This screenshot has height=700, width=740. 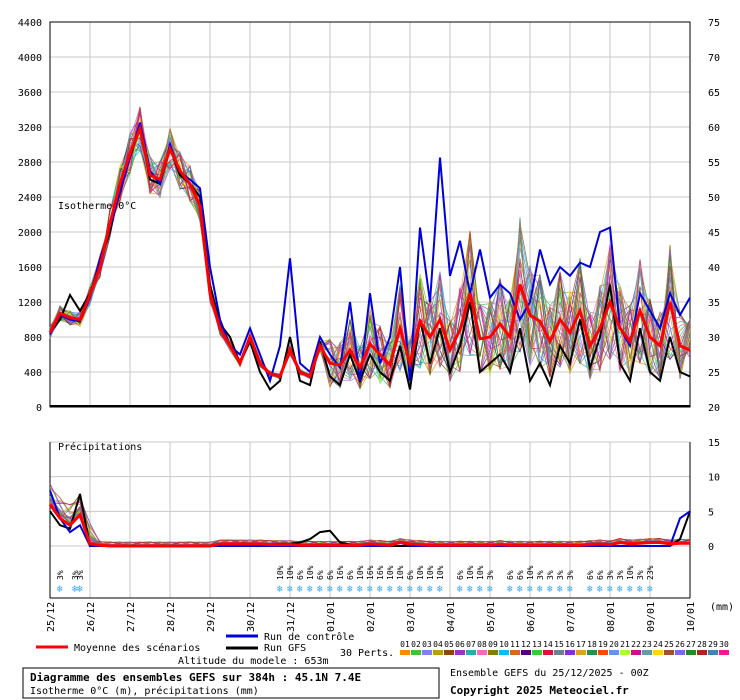 What do you see at coordinates (531, 617) in the screenshot?
I see `x-tick-label: 06/01` at bounding box center [531, 617].